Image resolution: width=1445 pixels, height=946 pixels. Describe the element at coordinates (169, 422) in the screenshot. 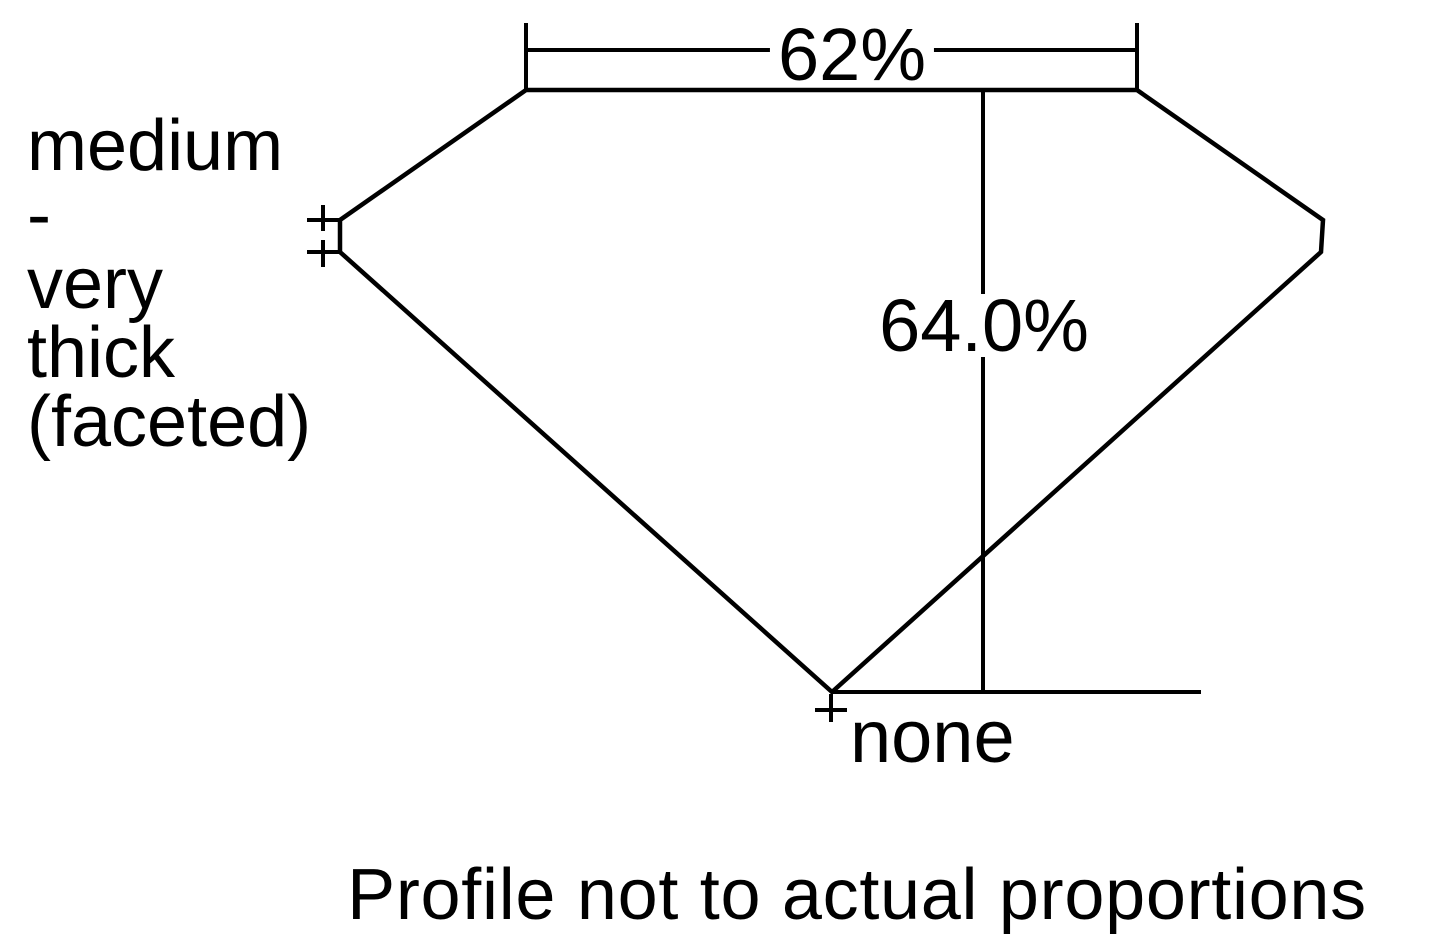

I see `girdle-label-line: (faceted)` at that location.